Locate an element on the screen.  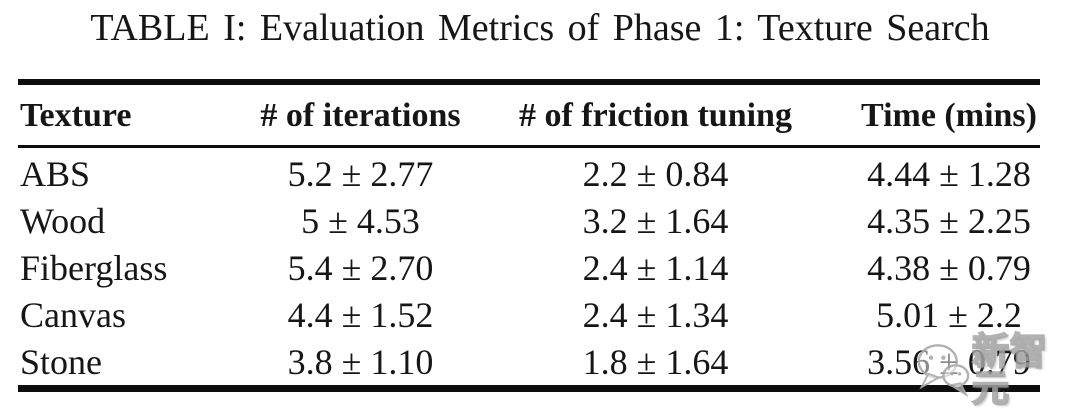
cell-iterations: 3.8 ± 1.10 is located at coordinates (360, 361).